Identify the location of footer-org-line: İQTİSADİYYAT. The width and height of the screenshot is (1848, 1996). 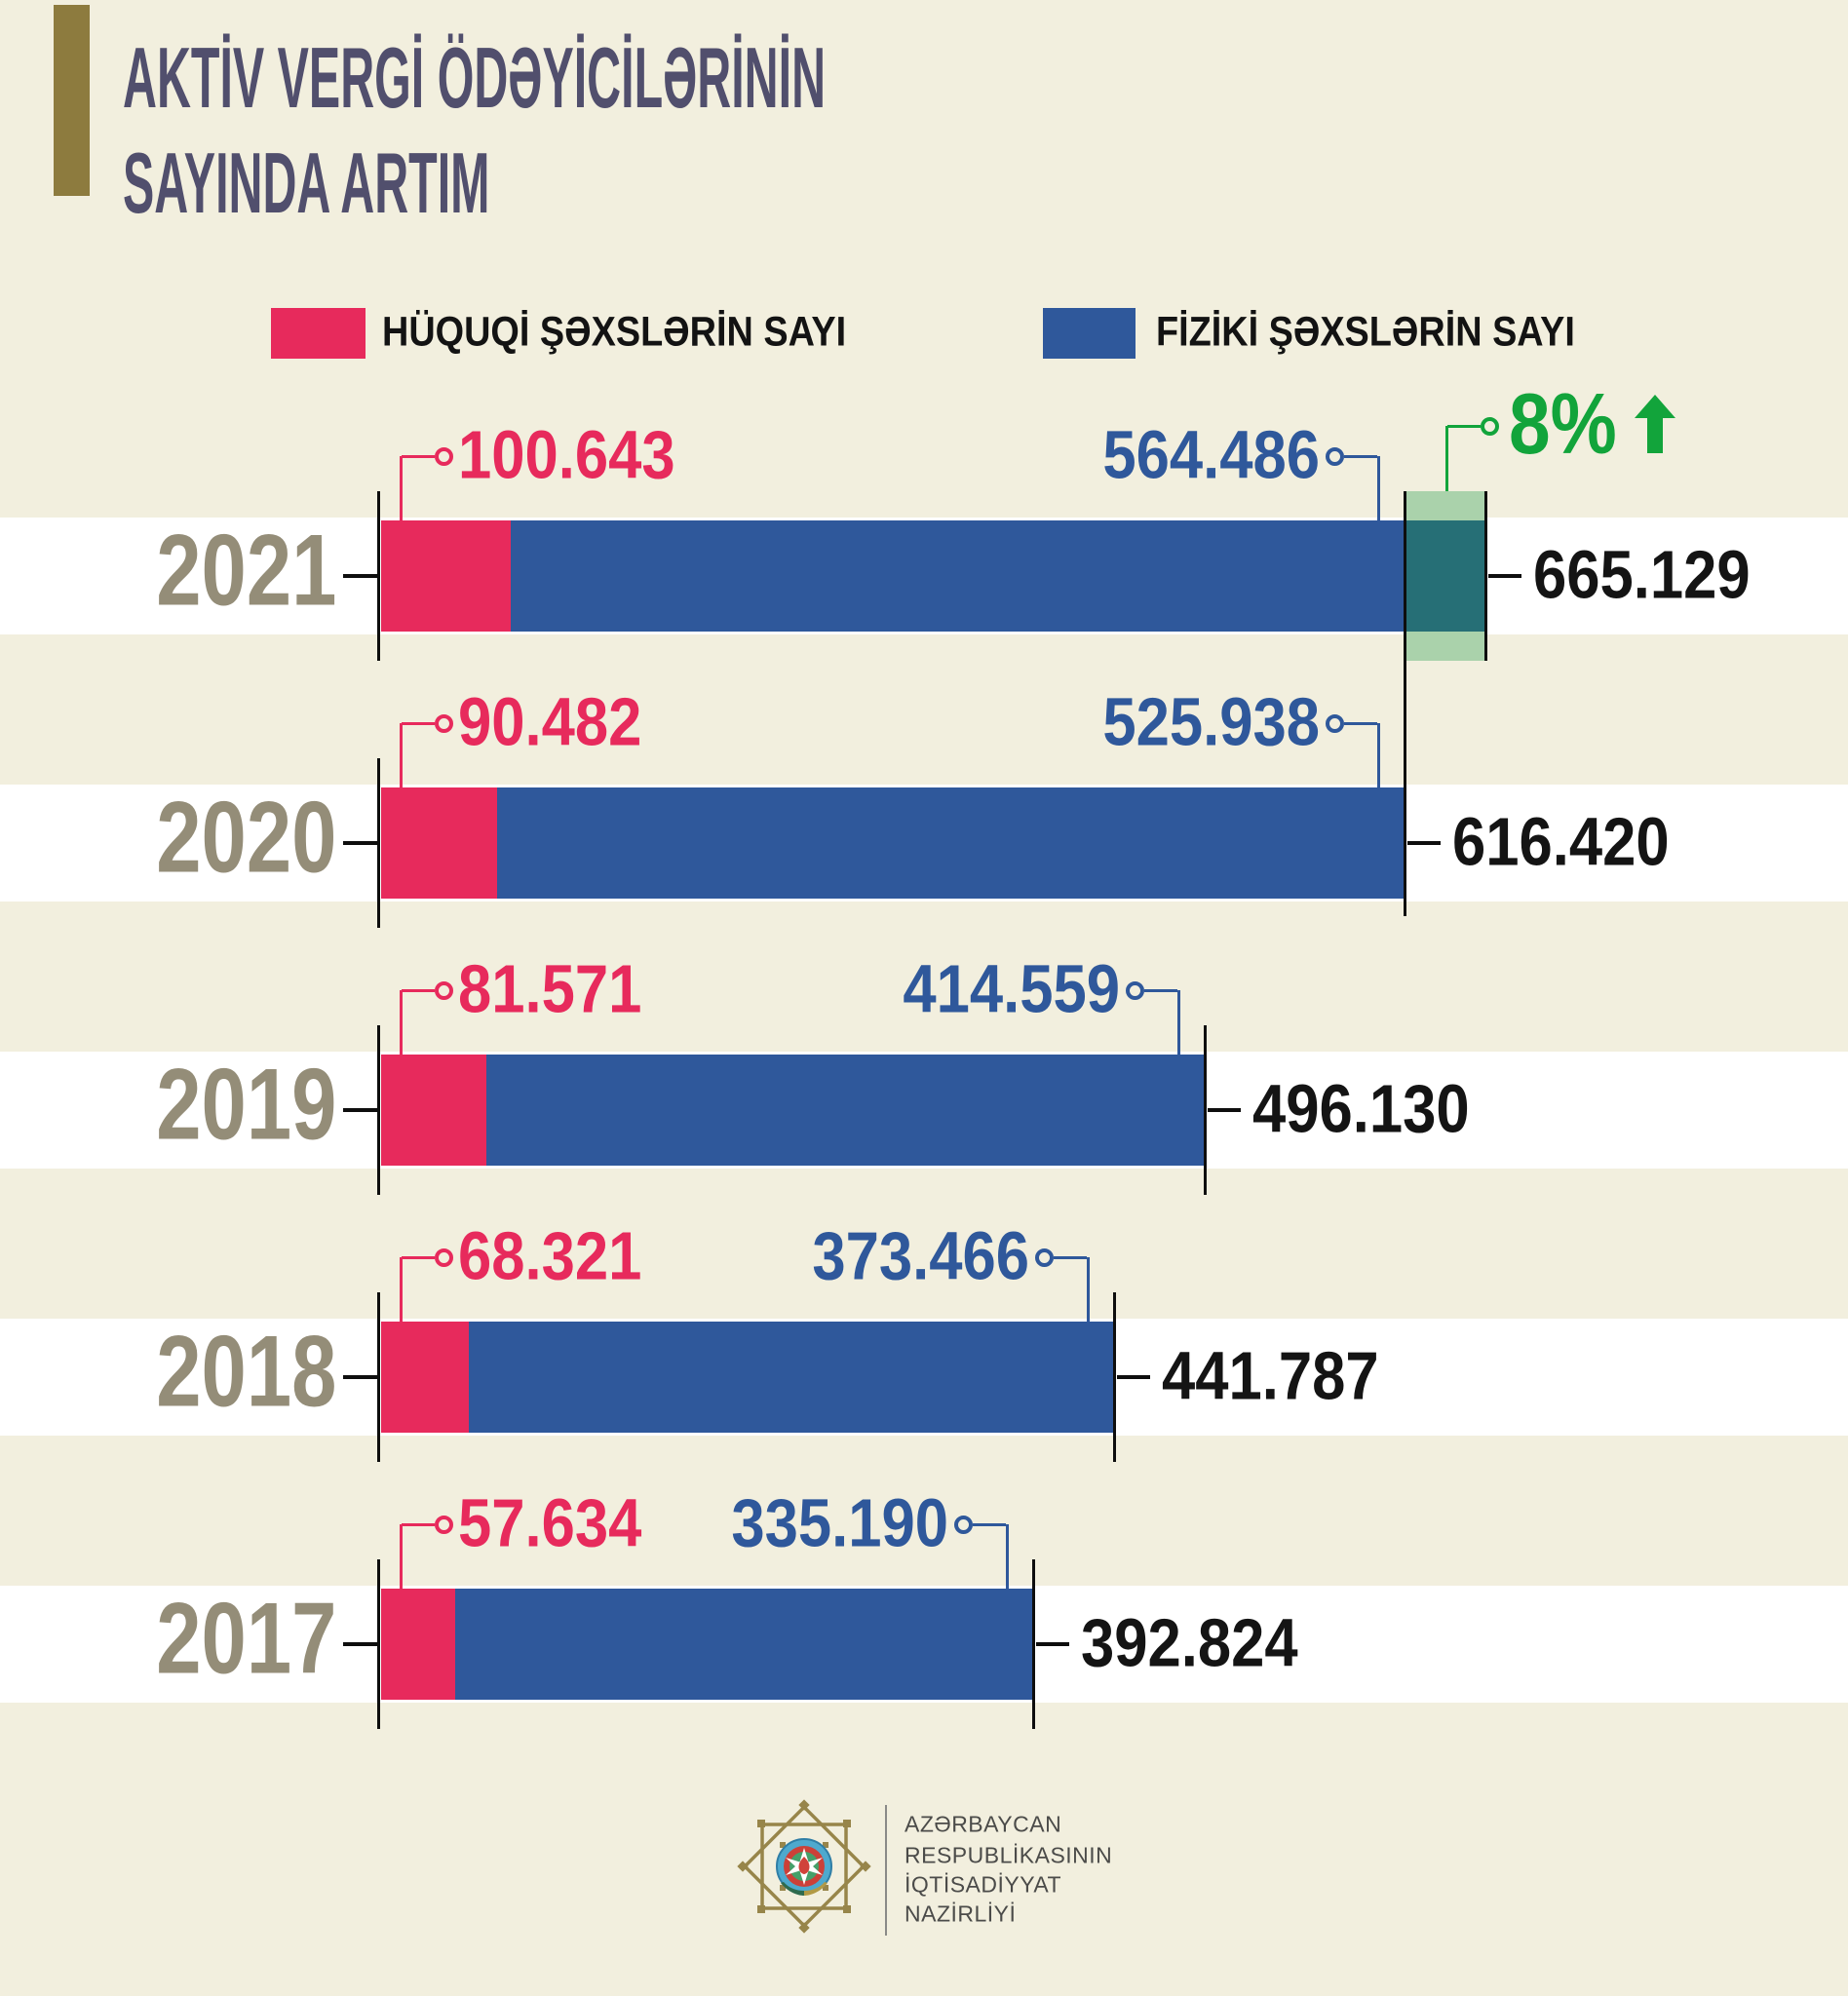
(983, 1884).